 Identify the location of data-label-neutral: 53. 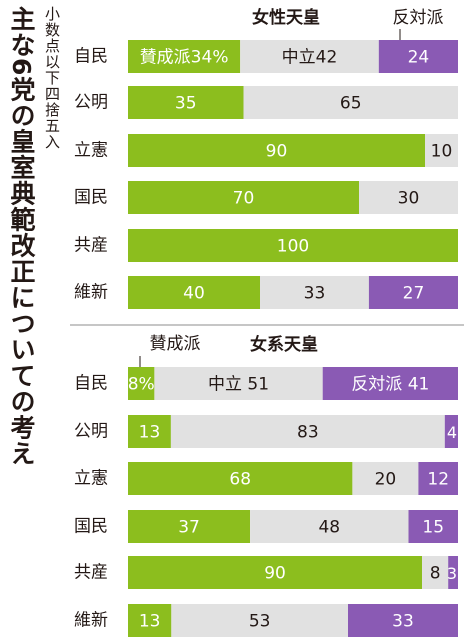
(260, 622).